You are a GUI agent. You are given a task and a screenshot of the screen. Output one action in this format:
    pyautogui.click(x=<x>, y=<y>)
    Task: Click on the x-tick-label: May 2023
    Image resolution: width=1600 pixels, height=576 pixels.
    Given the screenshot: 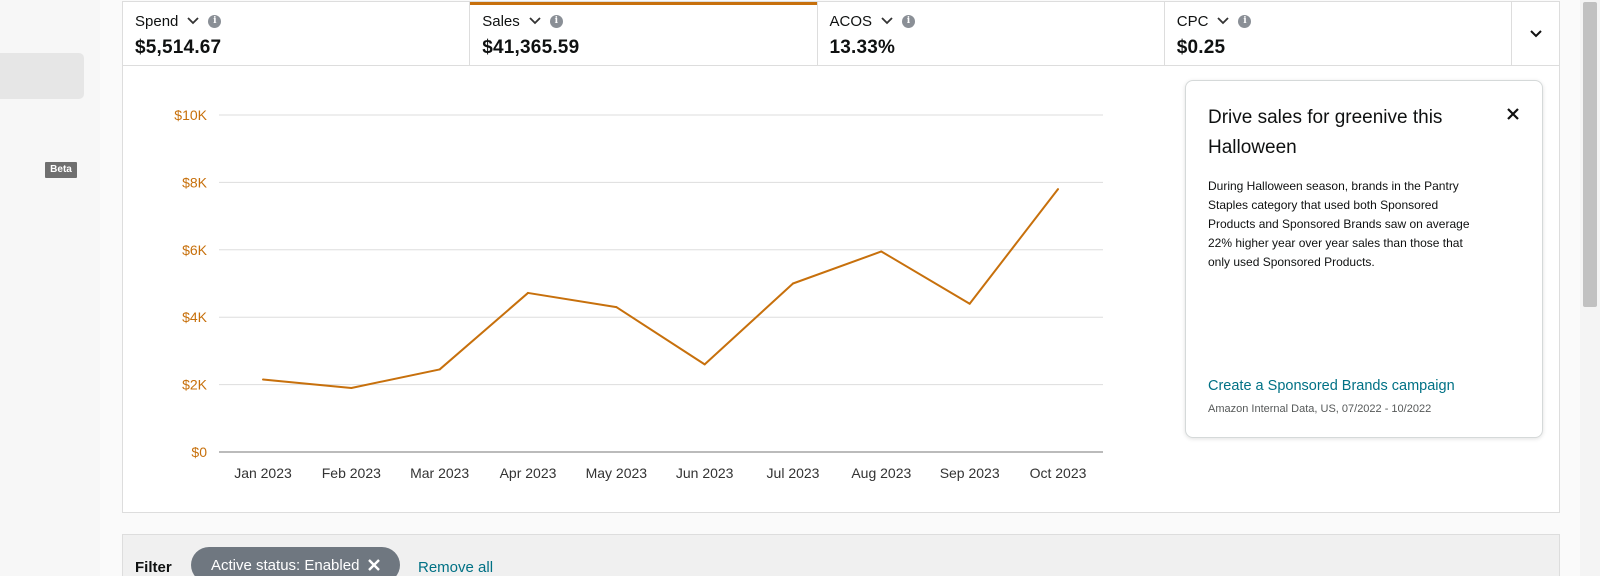 What is the action you would take?
    pyautogui.click(x=617, y=473)
    